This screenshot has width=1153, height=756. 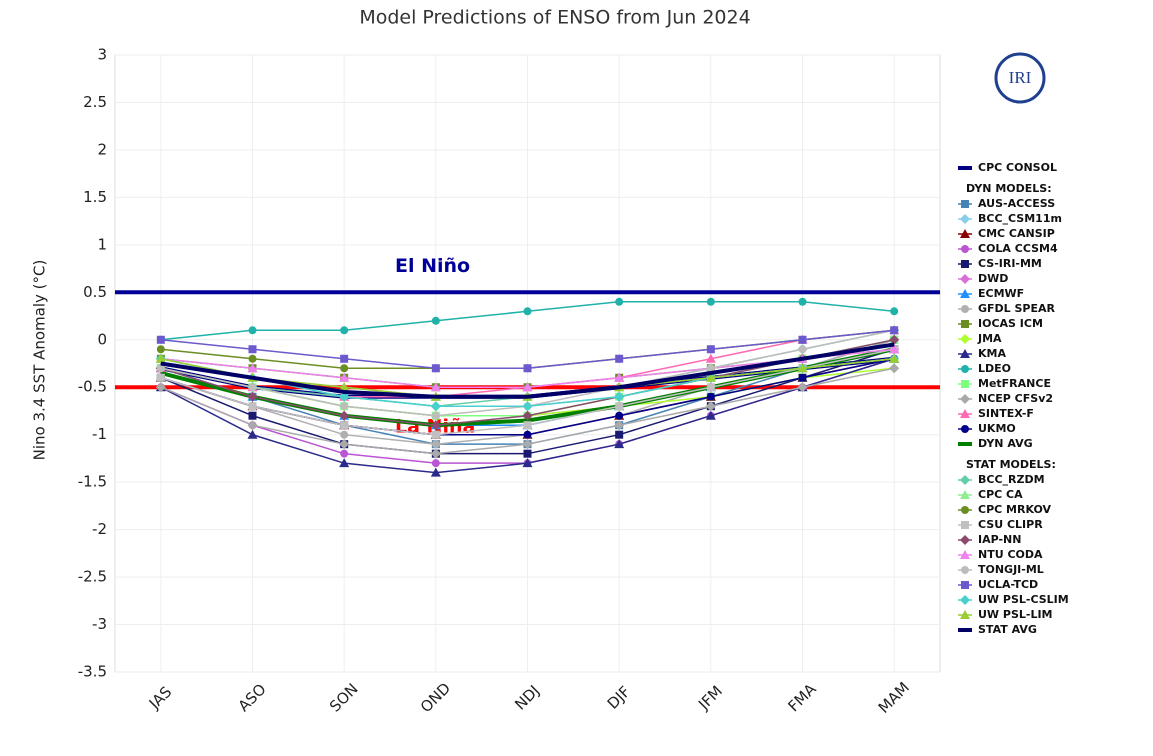 I want to click on x-tick-label: ASO, so click(x=252, y=697).